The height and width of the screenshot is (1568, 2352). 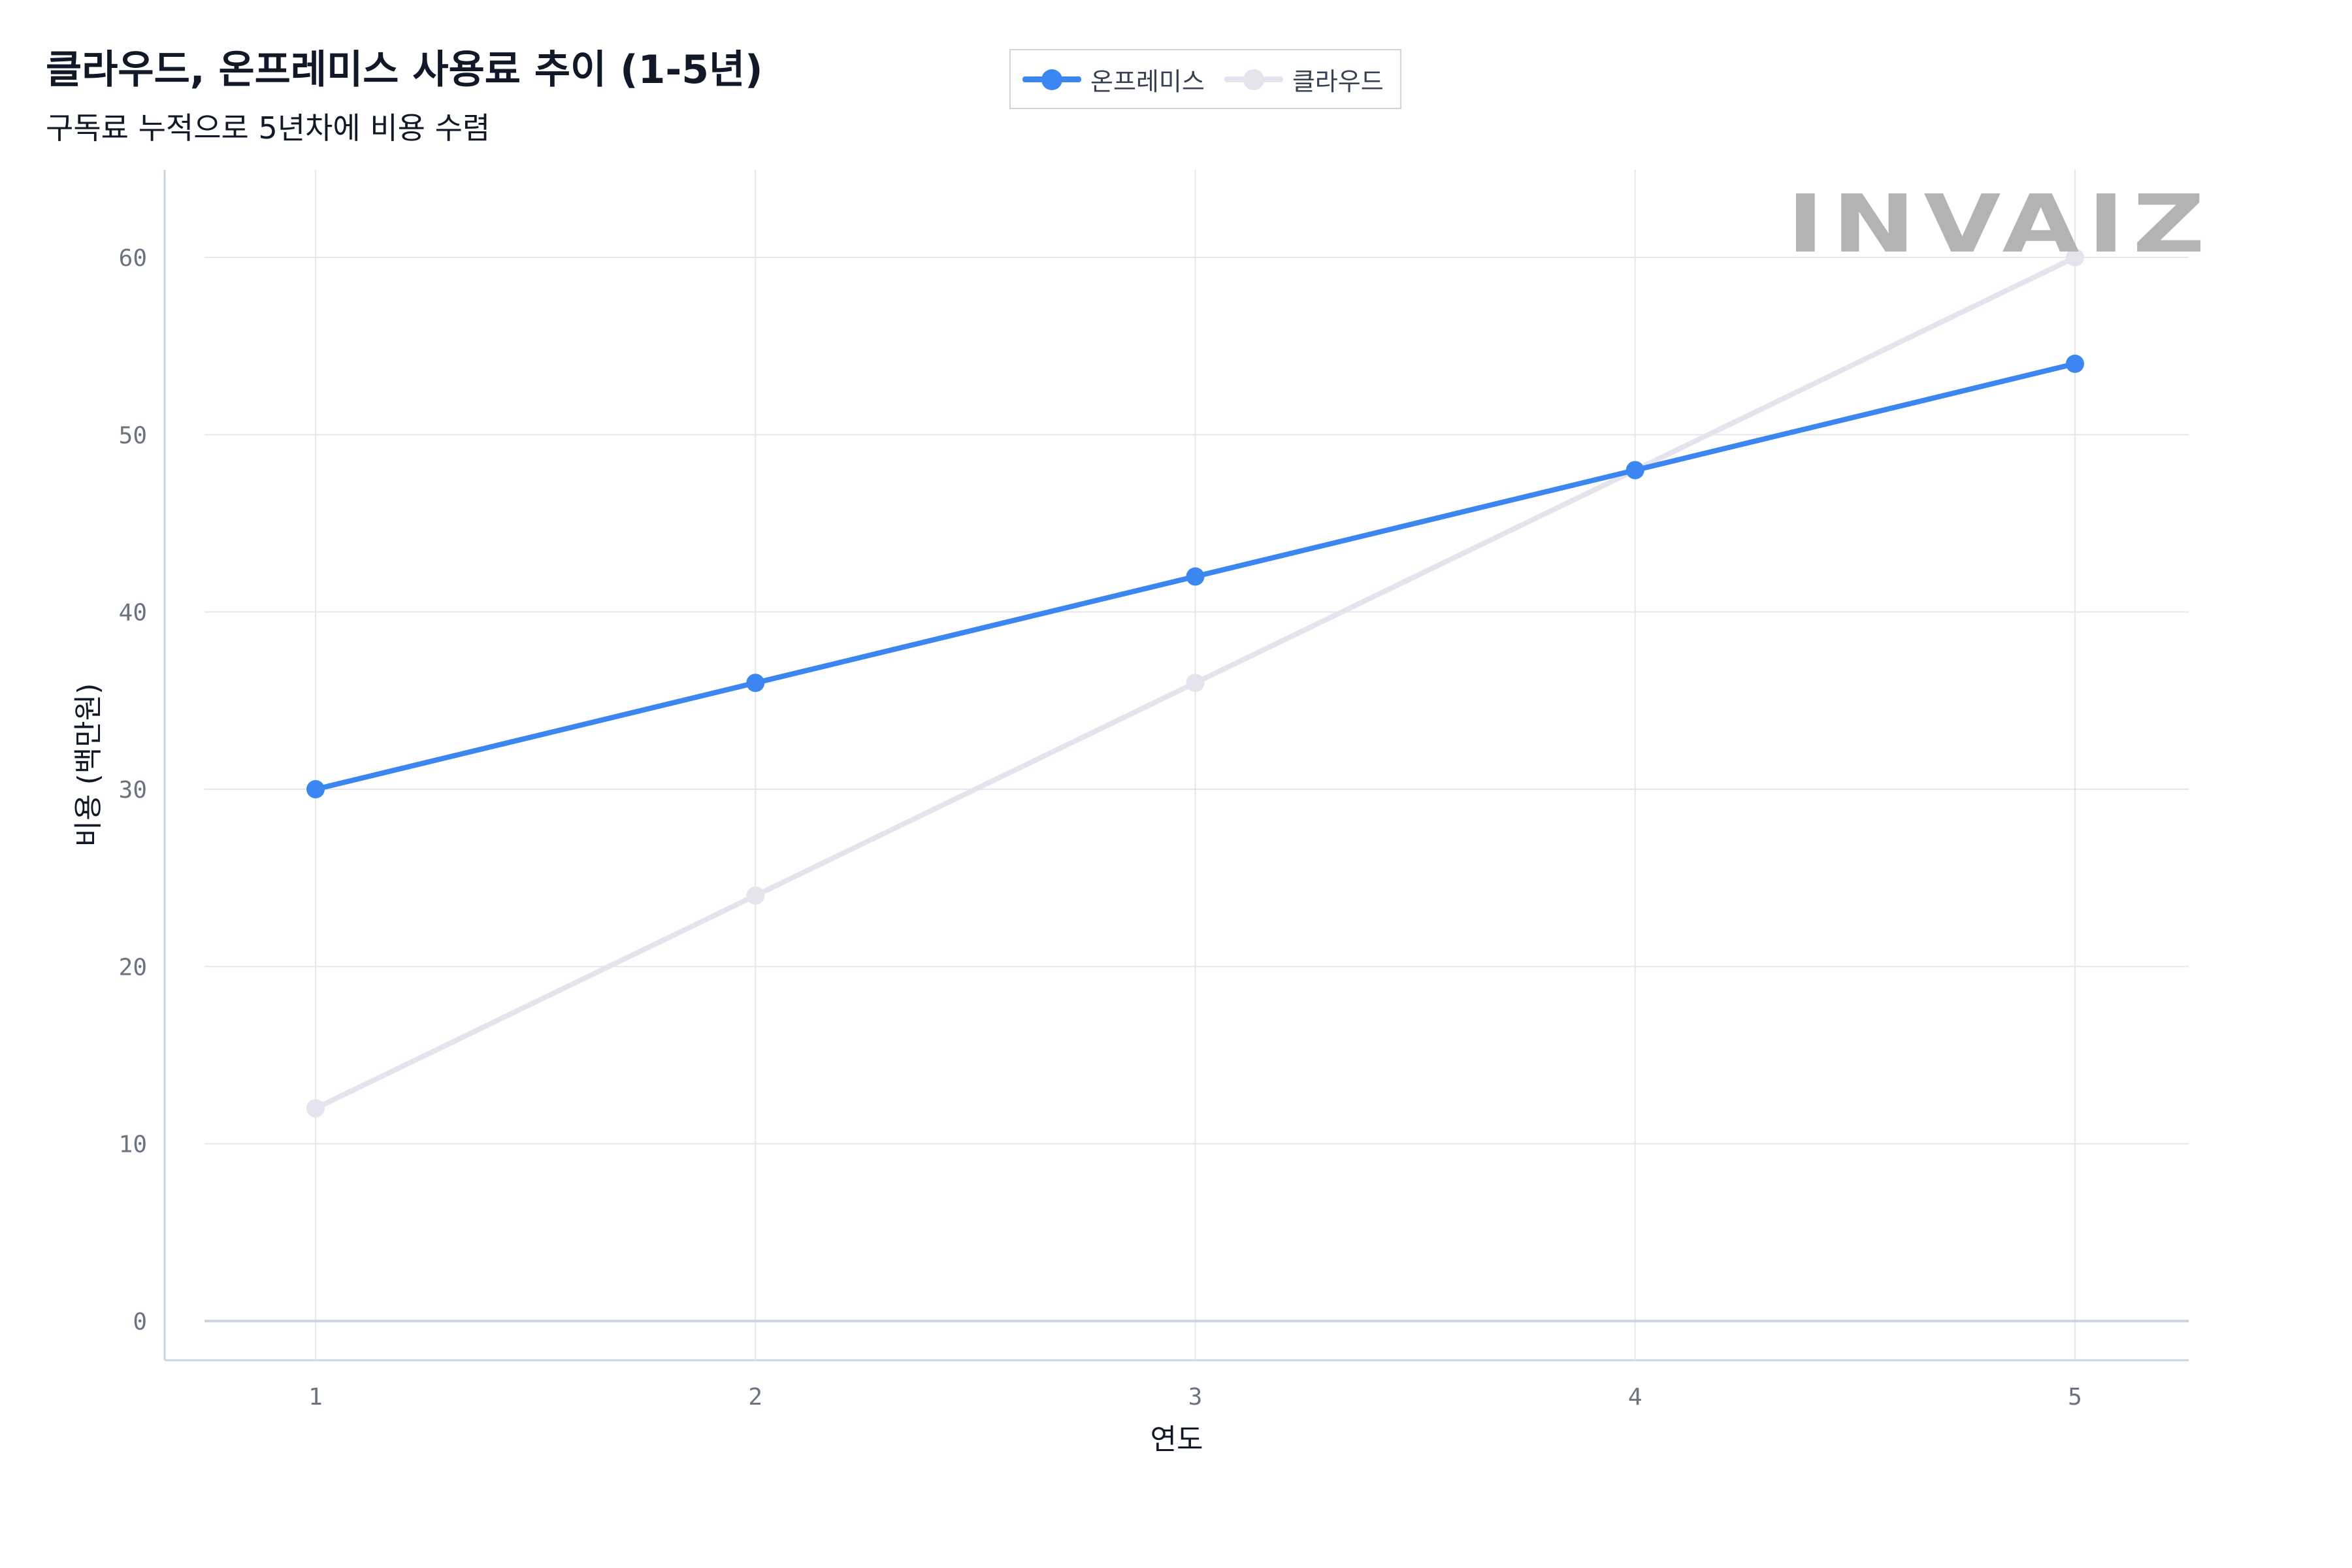 I want to click on legend-item-cloud: 클라우드, so click(x=1304, y=79).